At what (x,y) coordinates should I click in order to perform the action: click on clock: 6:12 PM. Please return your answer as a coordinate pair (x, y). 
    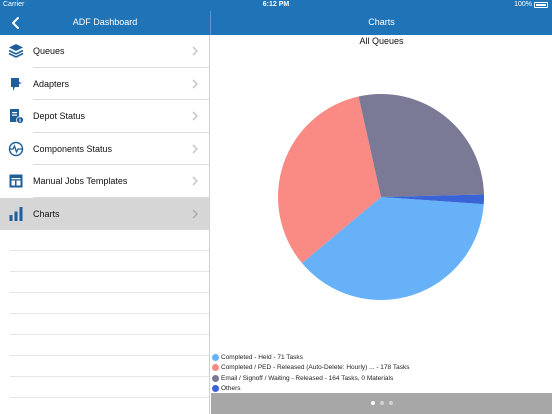
    Looking at the image, I should click on (276, 4).